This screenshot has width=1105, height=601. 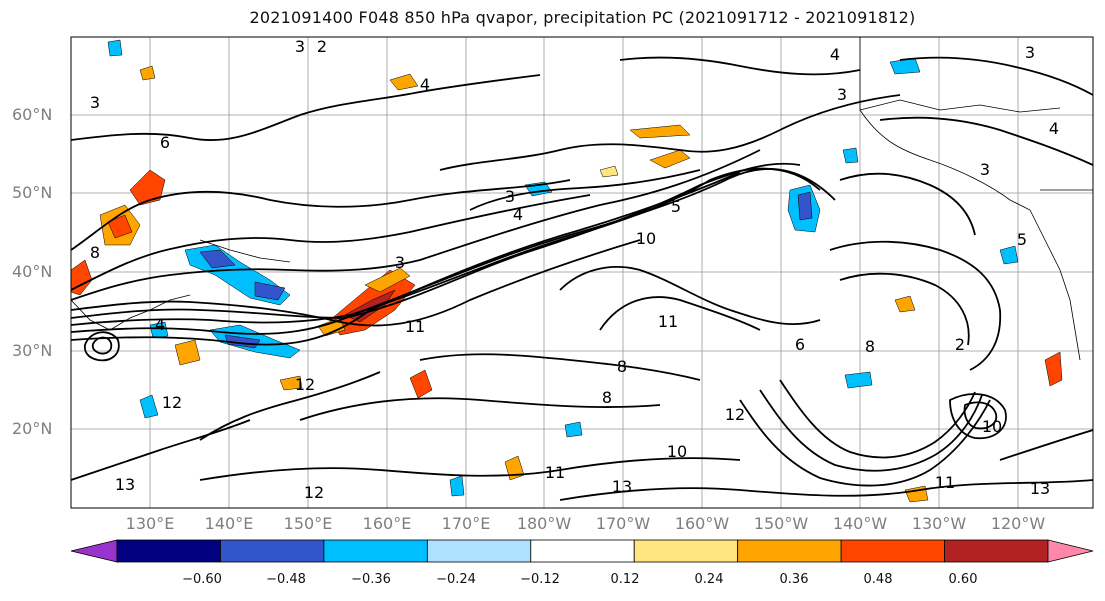 What do you see at coordinates (794, 579) in the screenshot?
I see `colorbar-tick: 0.36` at bounding box center [794, 579].